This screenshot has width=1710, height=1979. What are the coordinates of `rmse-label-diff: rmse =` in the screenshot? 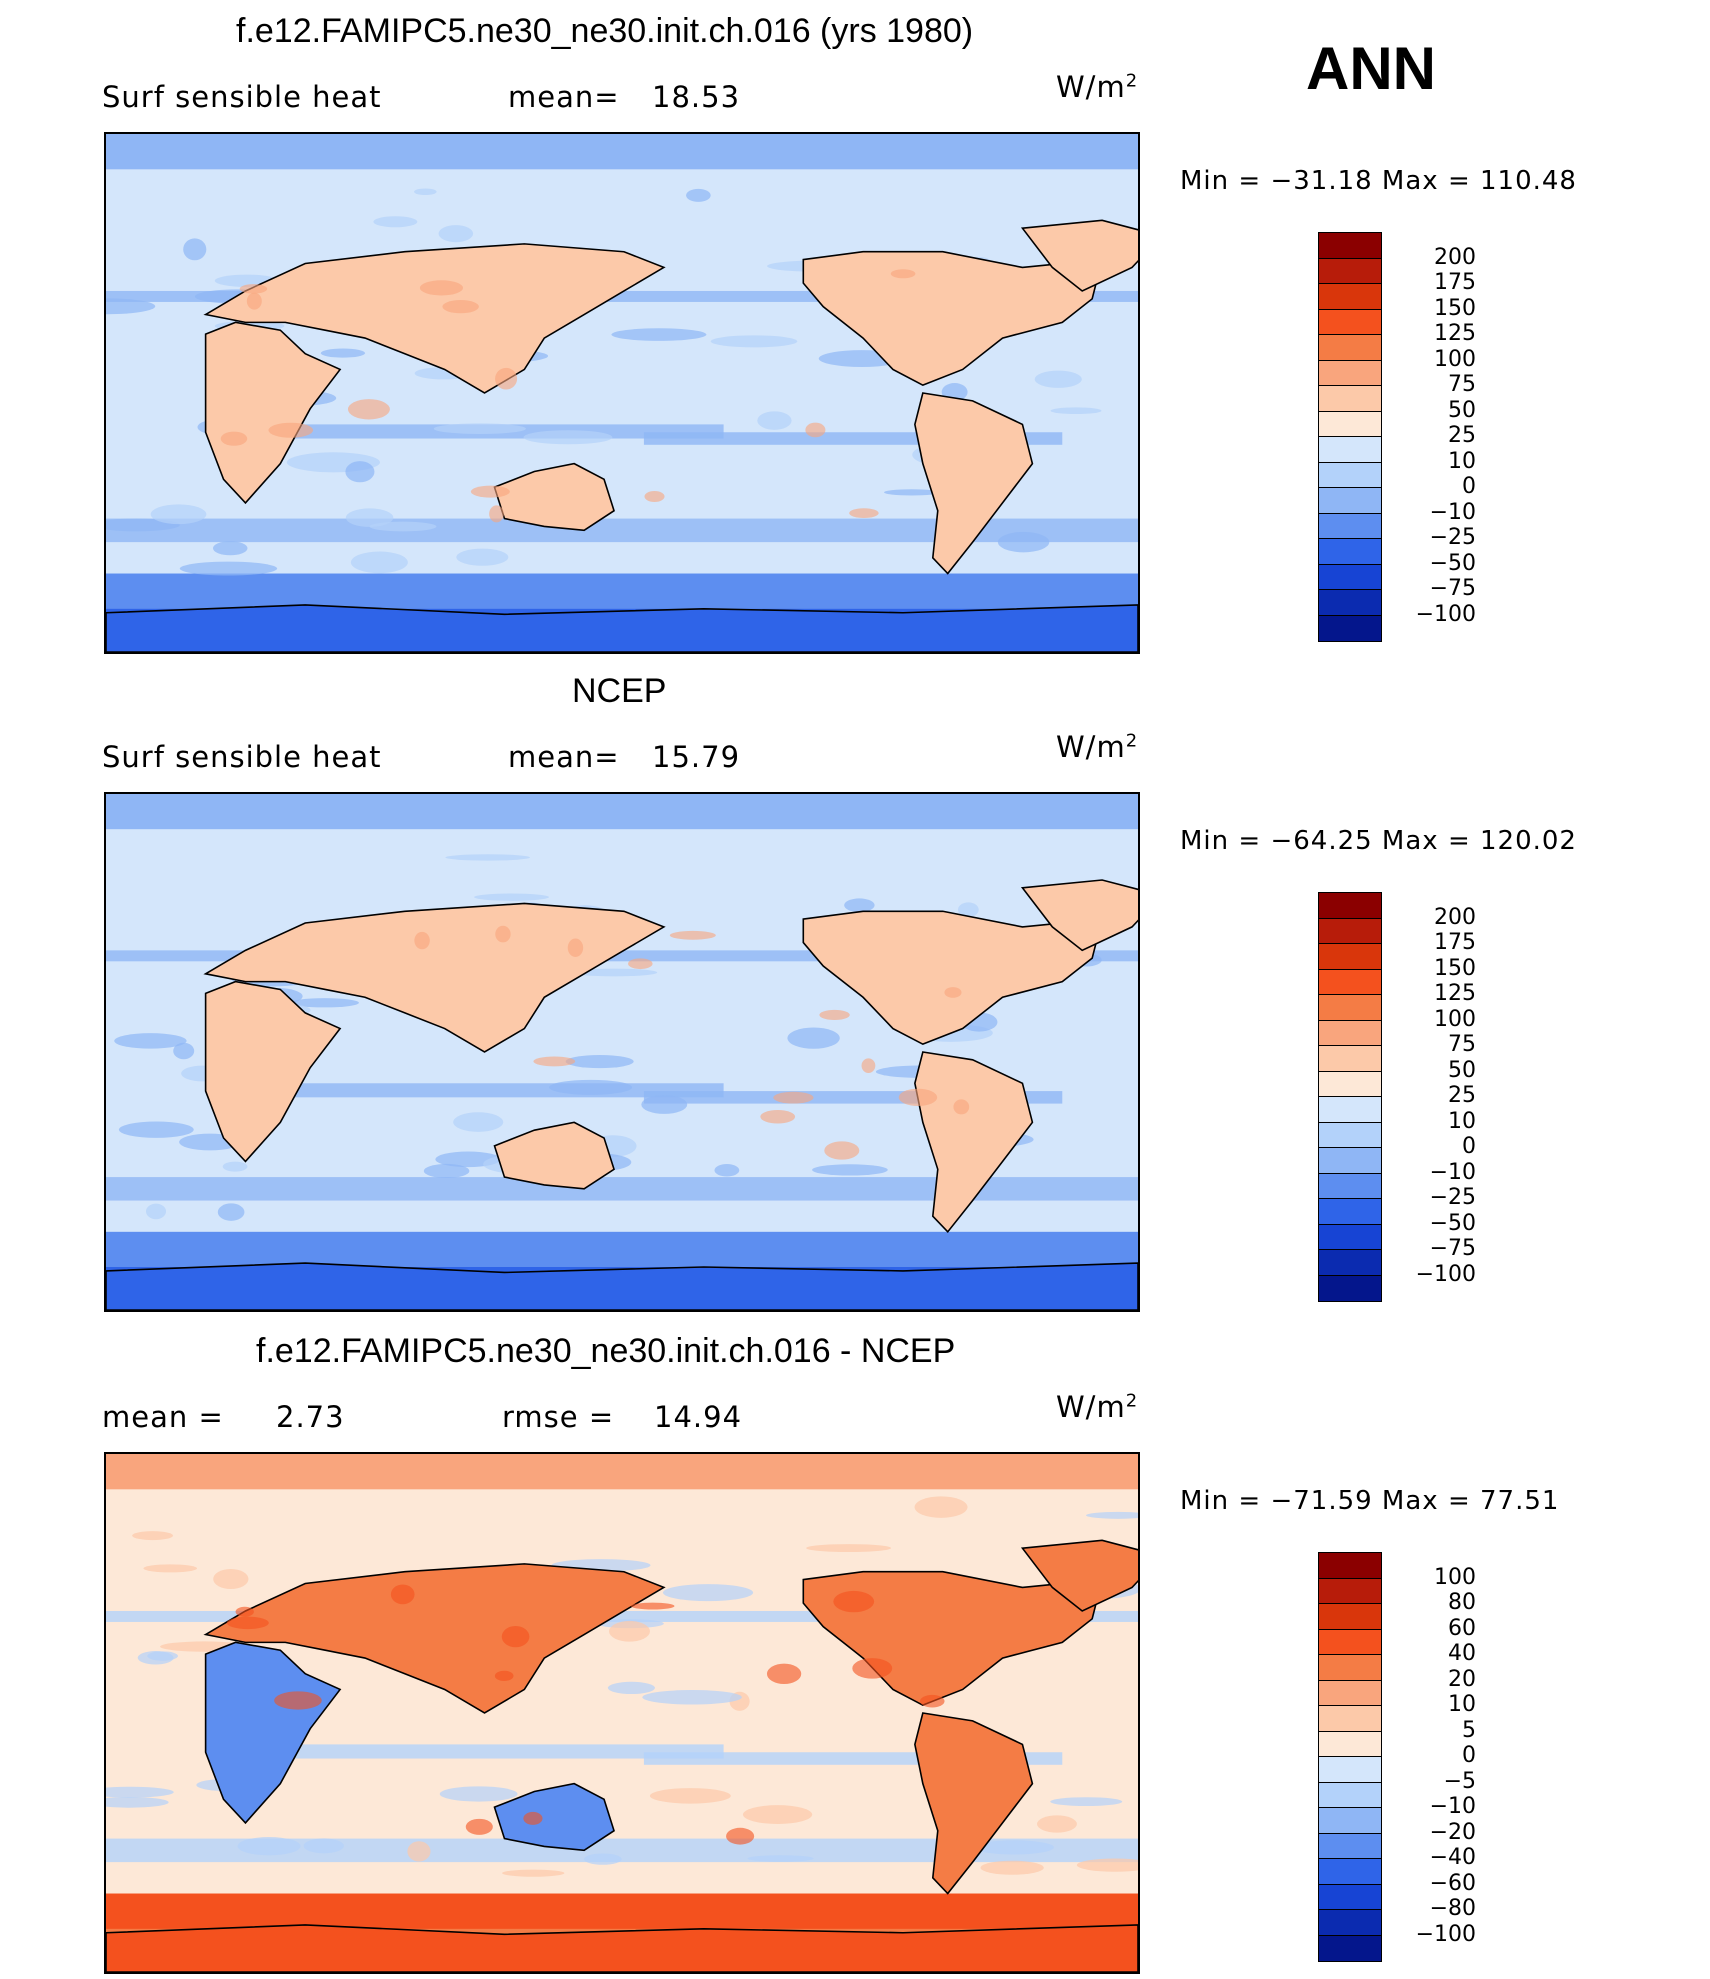 It's located at (558, 1417).